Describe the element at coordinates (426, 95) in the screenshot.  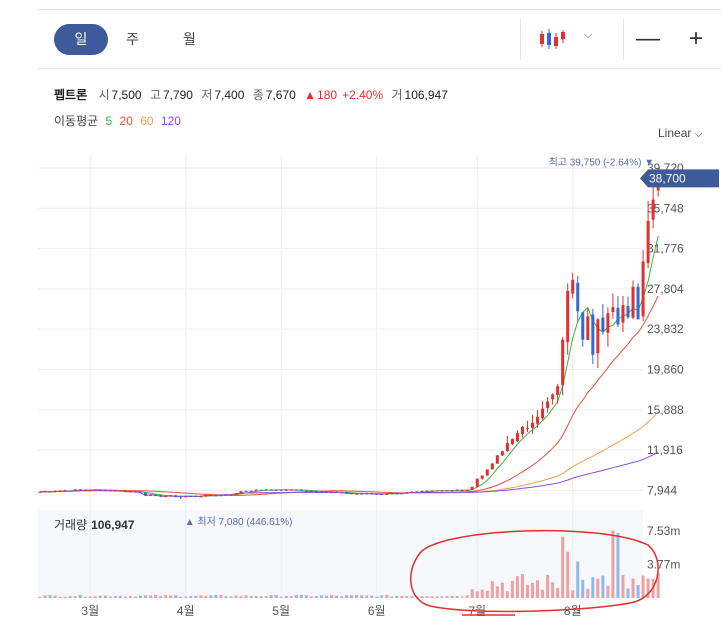
I see `volume-value: 106,947` at that location.